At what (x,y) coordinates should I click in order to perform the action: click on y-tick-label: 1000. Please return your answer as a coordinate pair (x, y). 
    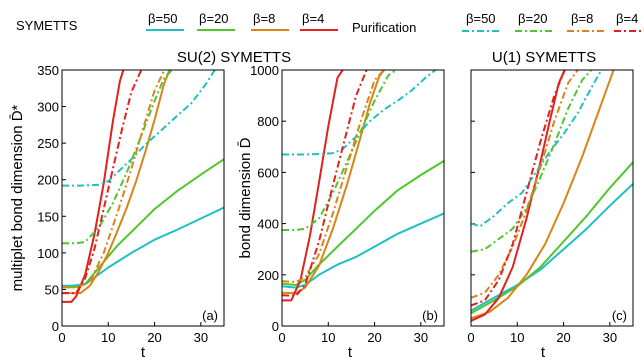
    Looking at the image, I should click on (264, 70).